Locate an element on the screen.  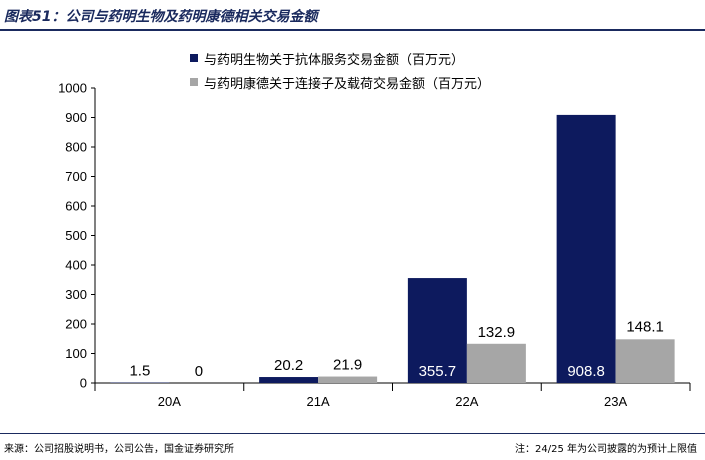
legend-item-series-1: 与药明生物关于抗体服务交易金额（百万元） is located at coordinates (340, 58).